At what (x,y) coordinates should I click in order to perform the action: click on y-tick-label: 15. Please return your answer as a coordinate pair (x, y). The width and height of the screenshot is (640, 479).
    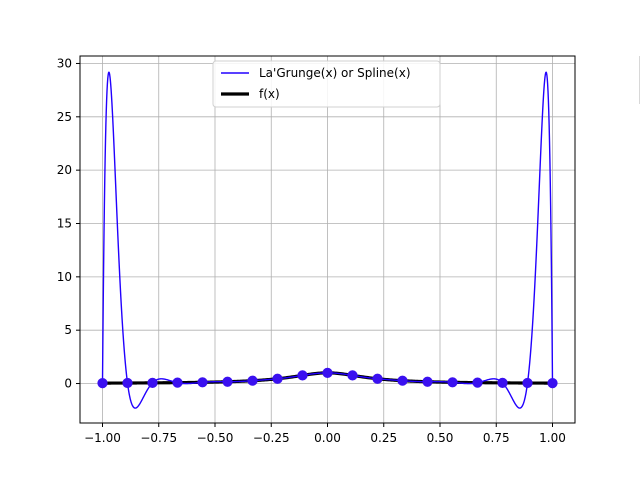
    Looking at the image, I should click on (64, 223).